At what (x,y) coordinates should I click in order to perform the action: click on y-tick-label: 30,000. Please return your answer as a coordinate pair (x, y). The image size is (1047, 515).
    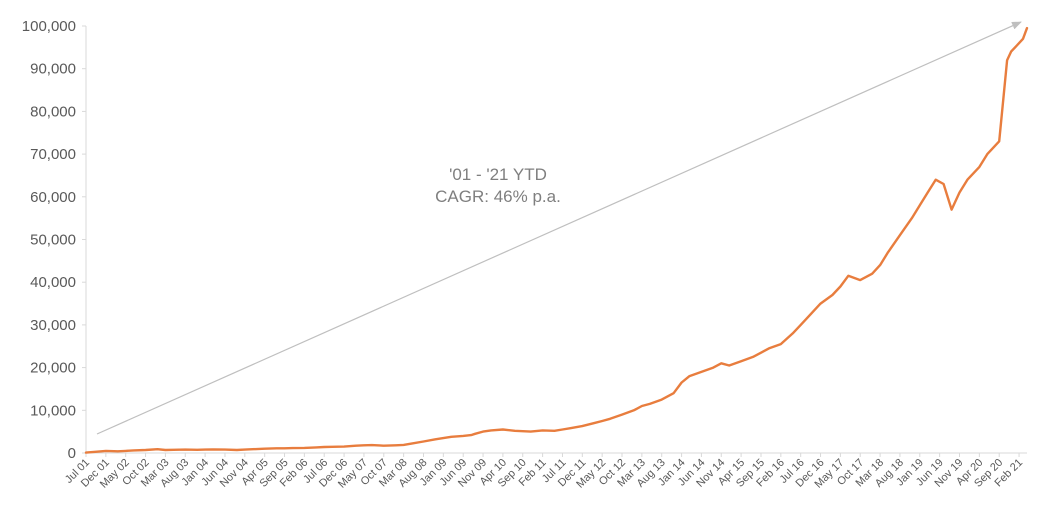
    Looking at the image, I should click on (53, 325).